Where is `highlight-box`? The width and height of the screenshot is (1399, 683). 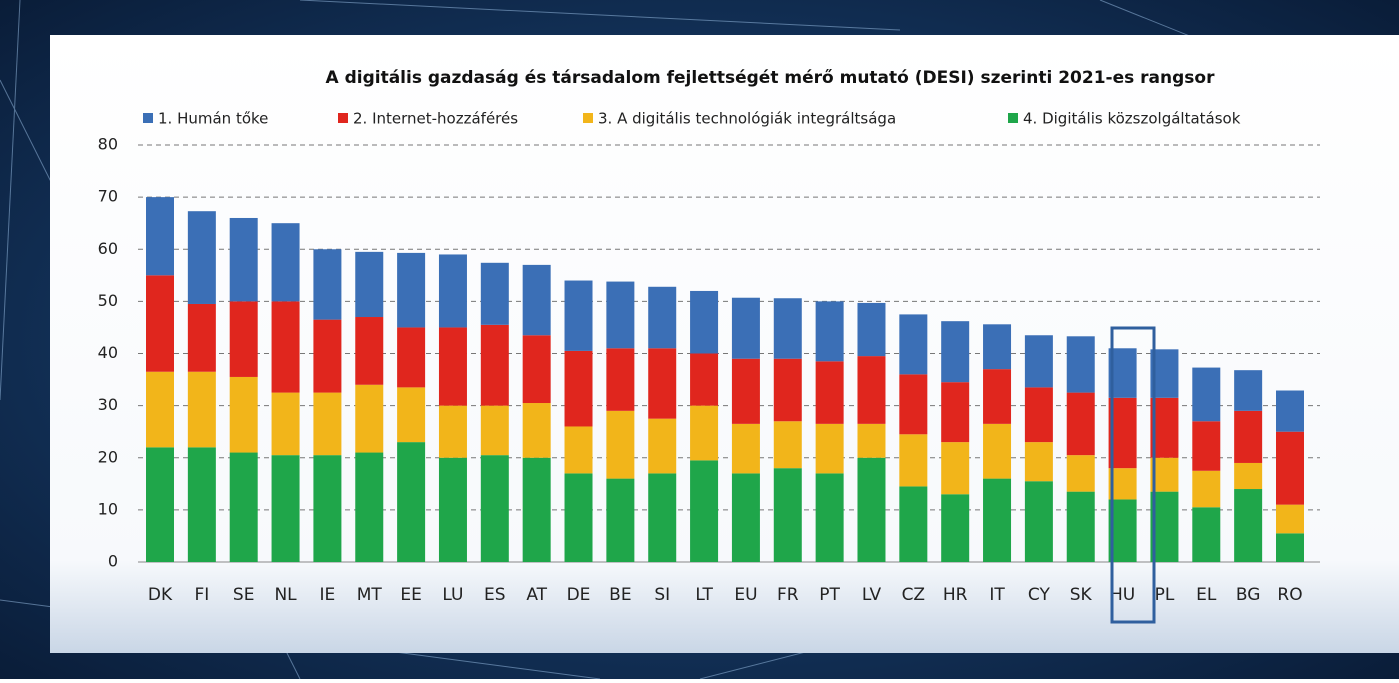
highlight-box is located at coordinates (1133, 475).